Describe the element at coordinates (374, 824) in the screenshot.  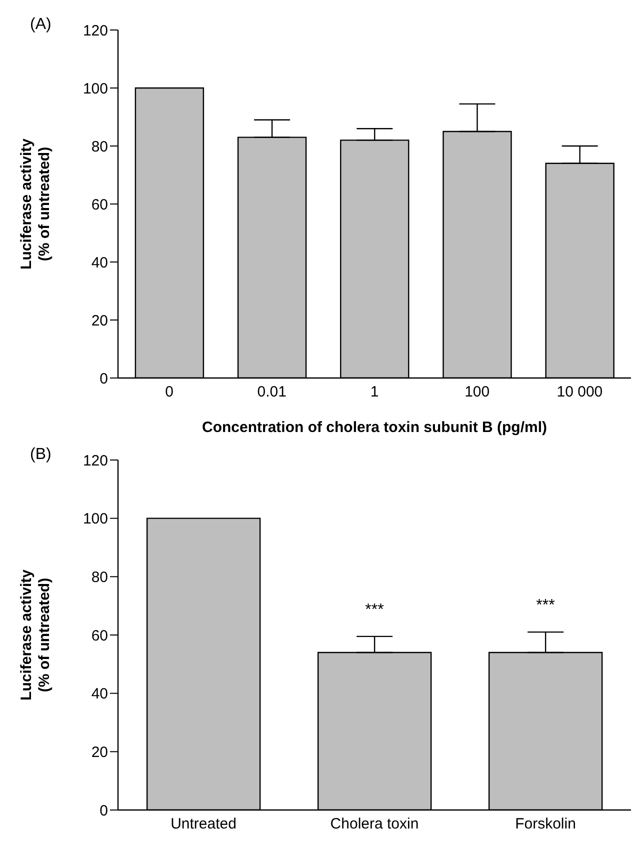
I see `x-tick-label: Cholera toxin` at that location.